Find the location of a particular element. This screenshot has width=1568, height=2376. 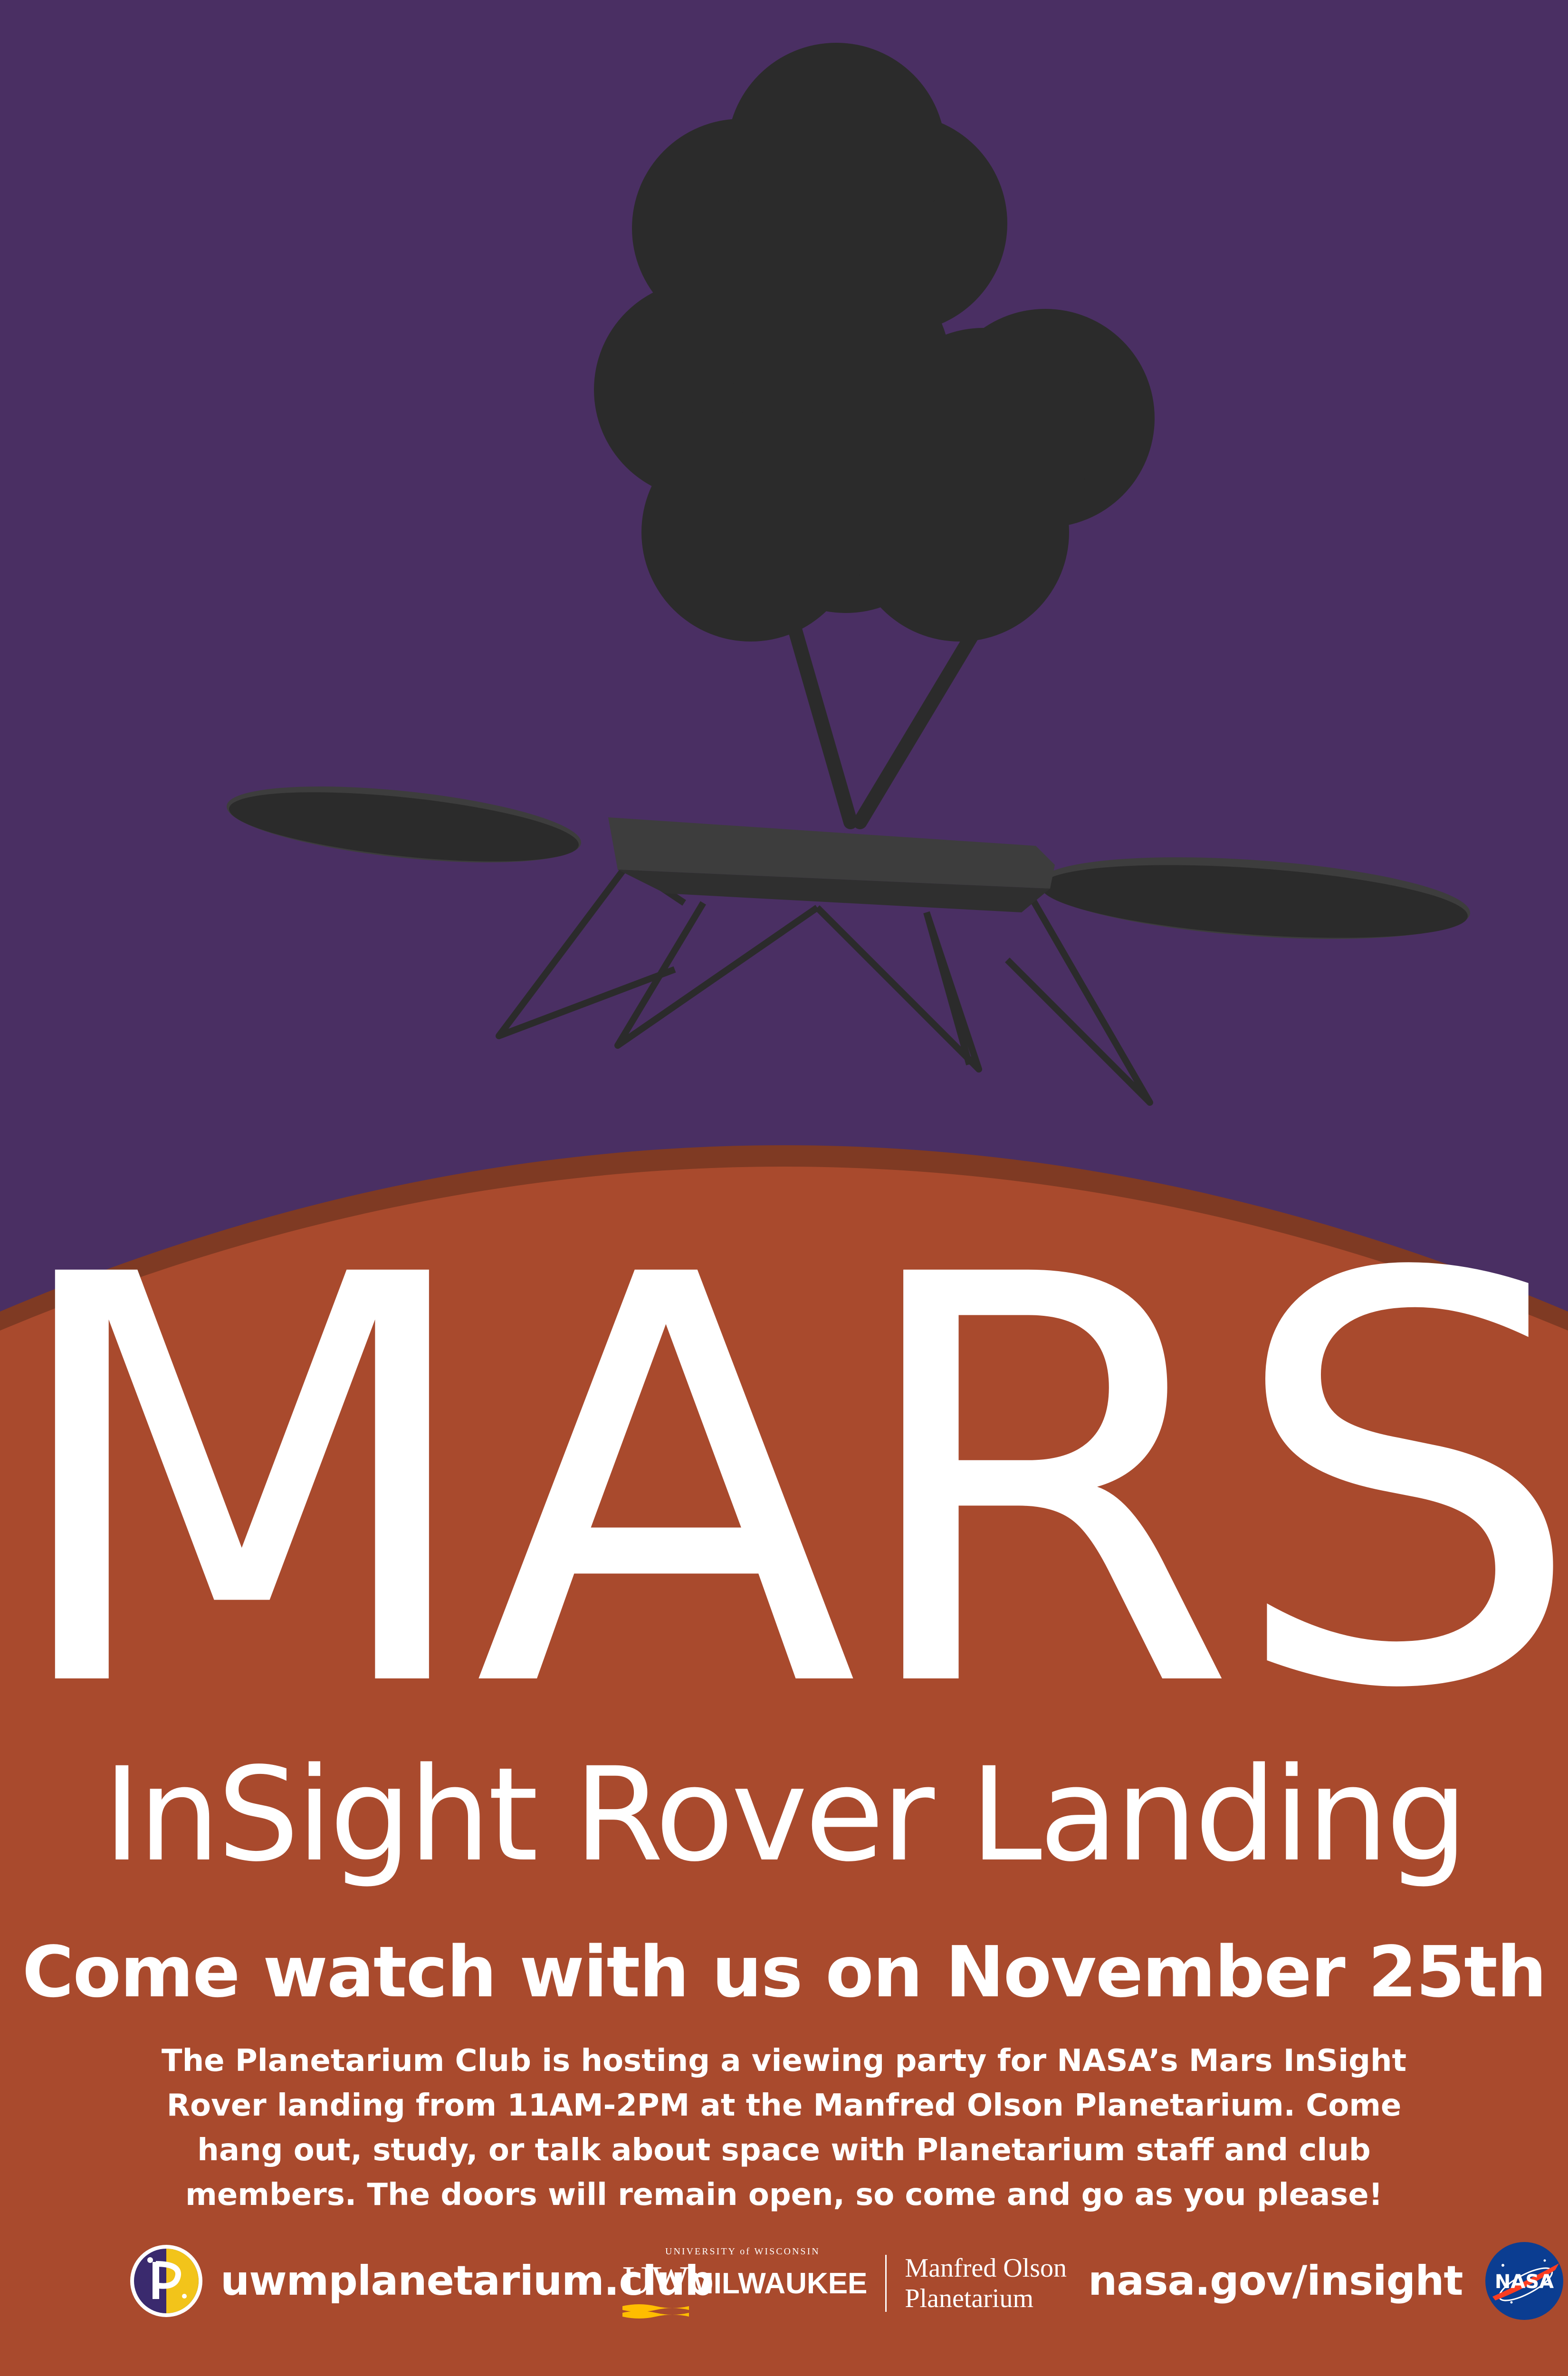

event-tagline: Come watch with us on November 25th is located at coordinates (785, 1972).